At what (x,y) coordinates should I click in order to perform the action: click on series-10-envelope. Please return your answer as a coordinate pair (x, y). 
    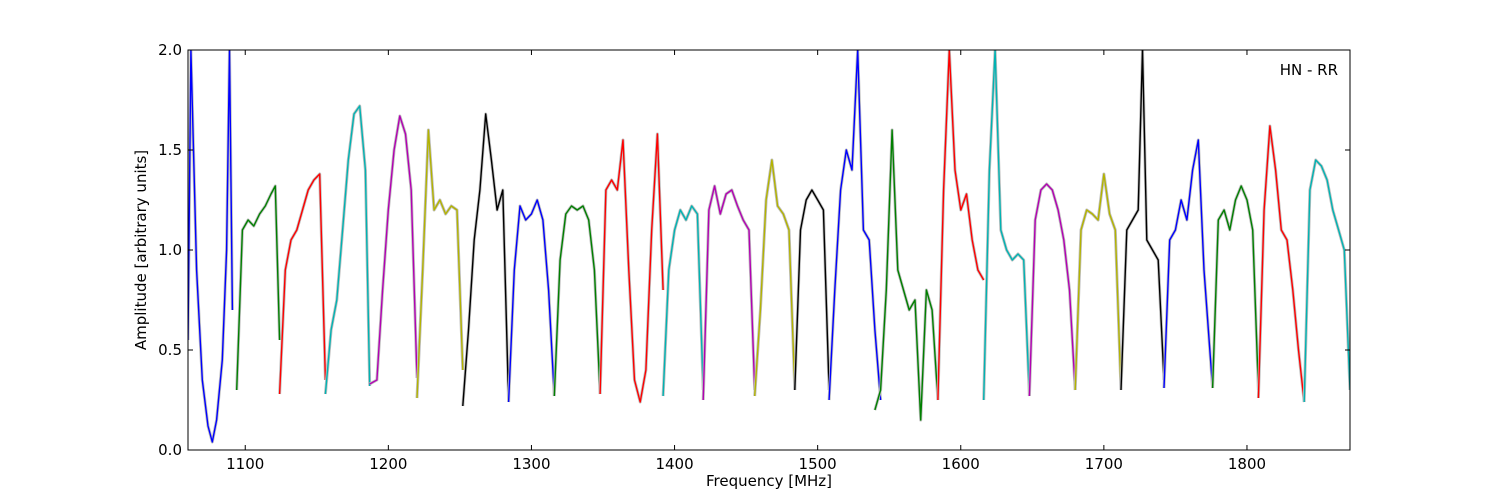
    Looking at the image, I should click on (683, 300).